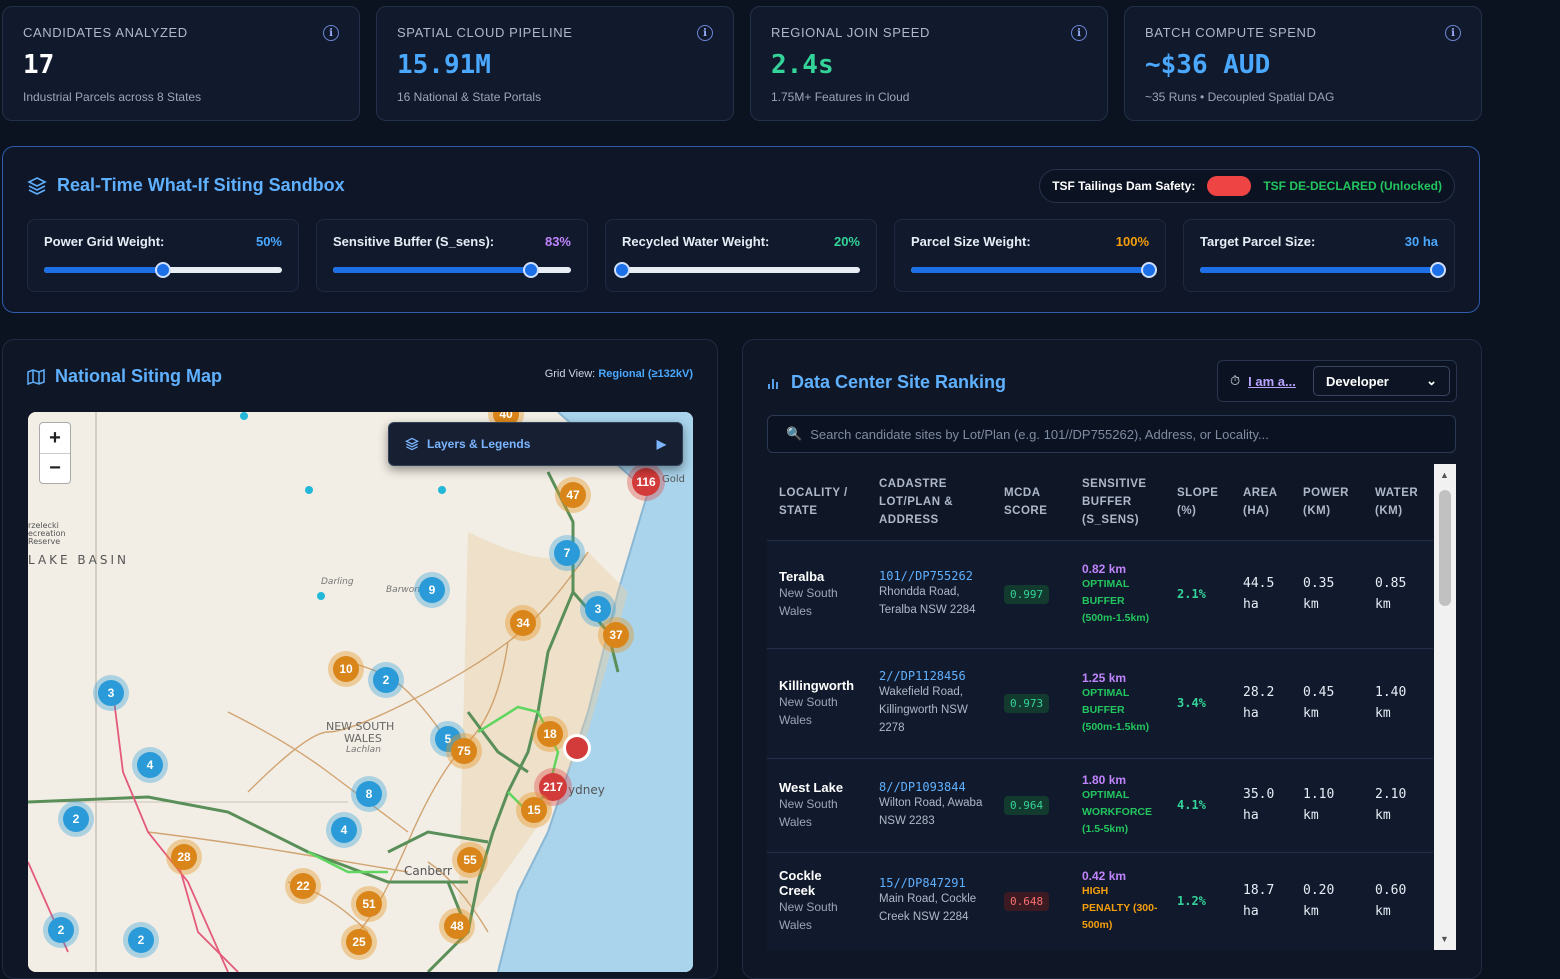  Describe the element at coordinates (523, 623) in the screenshot. I see `map-cluster: 34` at that location.